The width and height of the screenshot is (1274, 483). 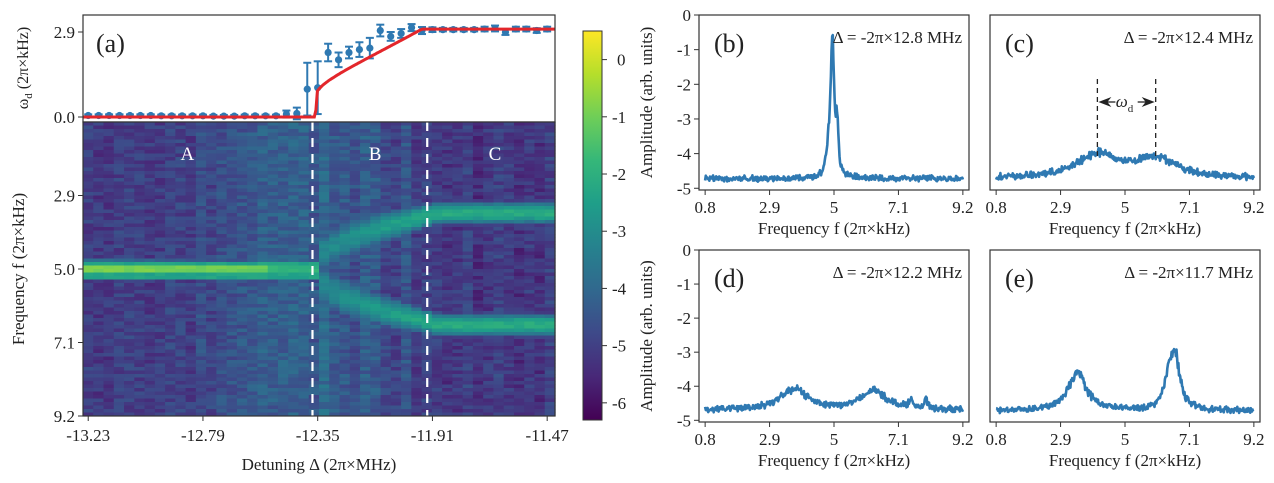 I want to click on region-label-c: C, so click(x=495, y=154).